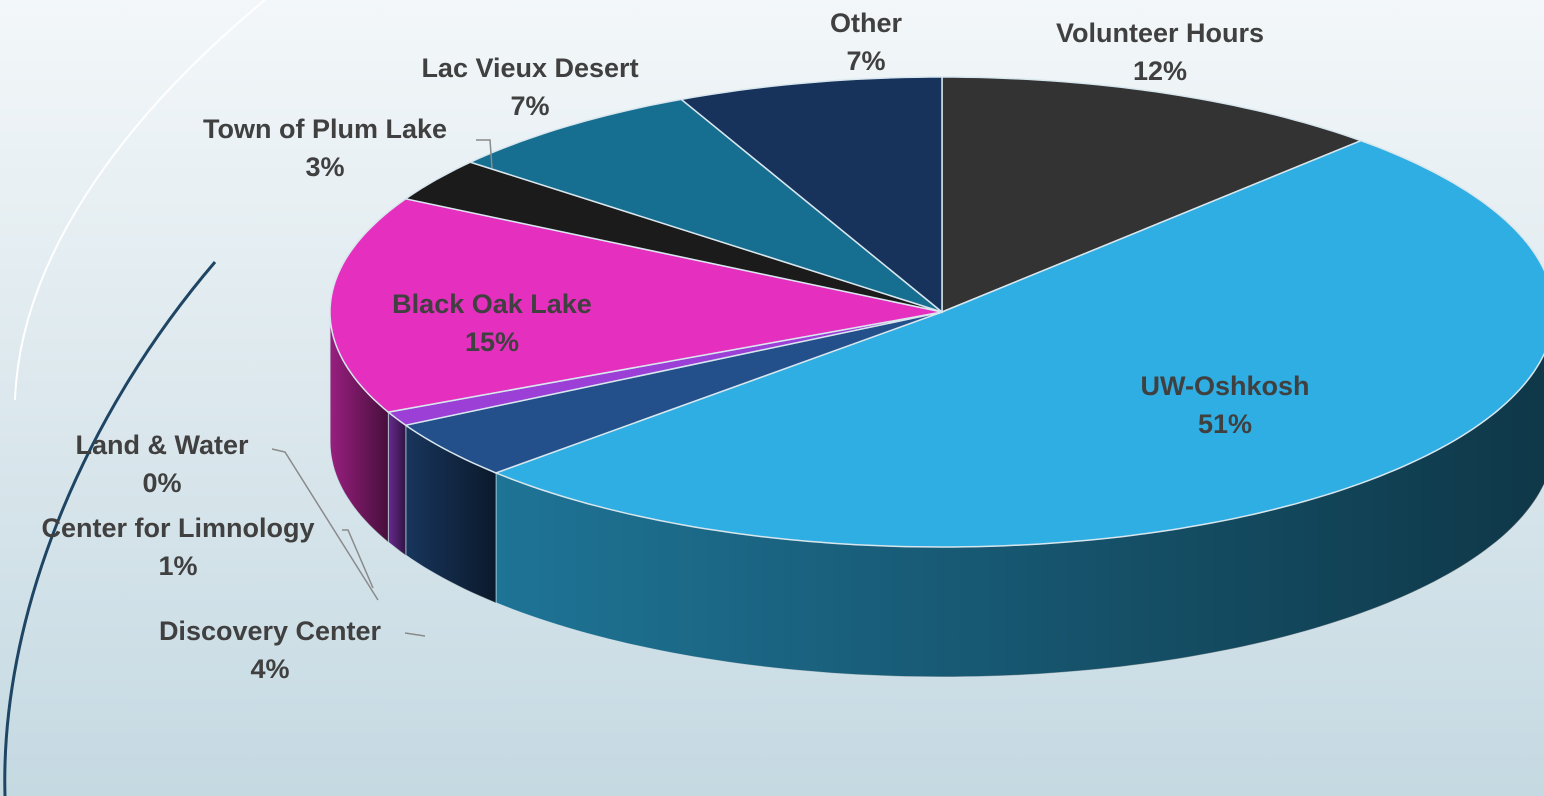  Describe the element at coordinates (492, 304) in the screenshot. I see `slice-label: Black Oak Lake` at that location.